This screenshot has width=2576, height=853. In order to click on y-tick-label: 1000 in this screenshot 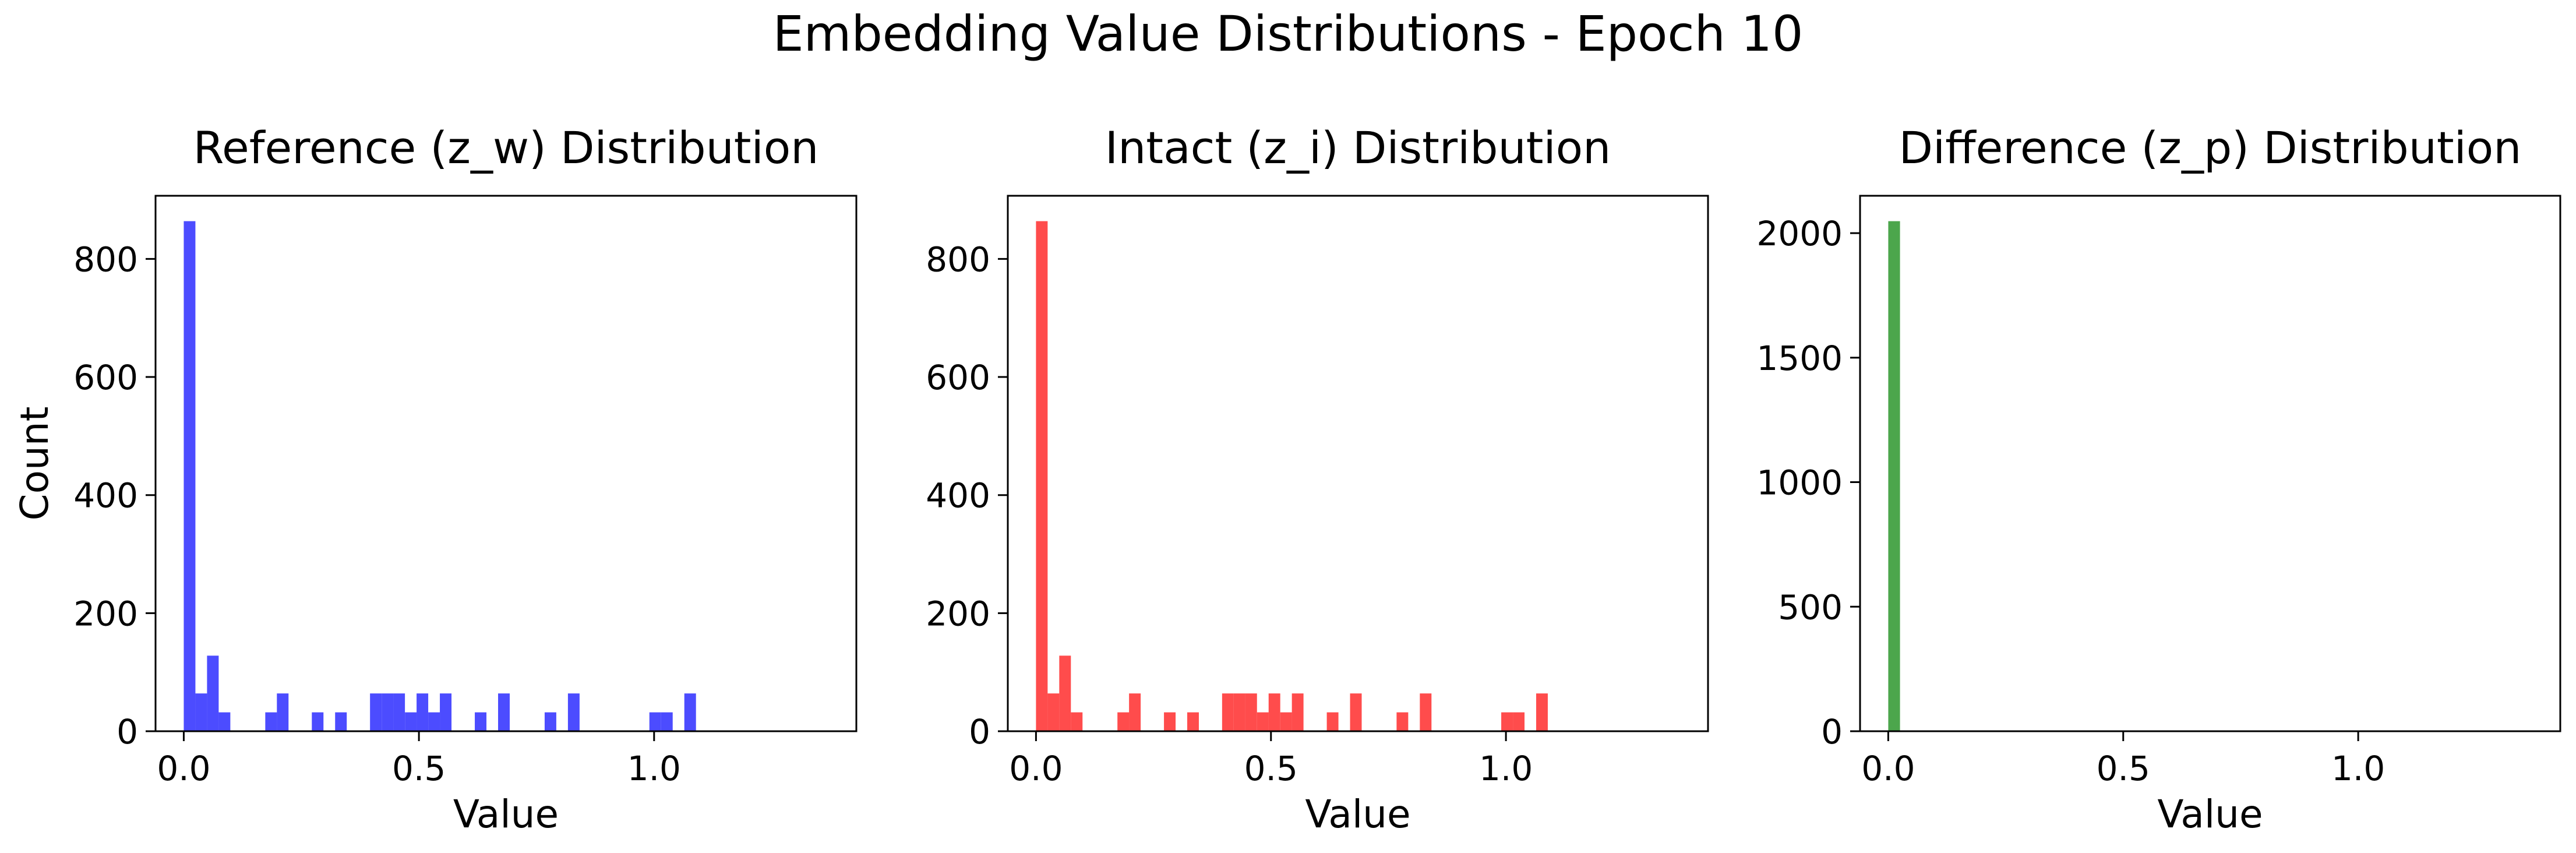, I will do `click(1800, 483)`.